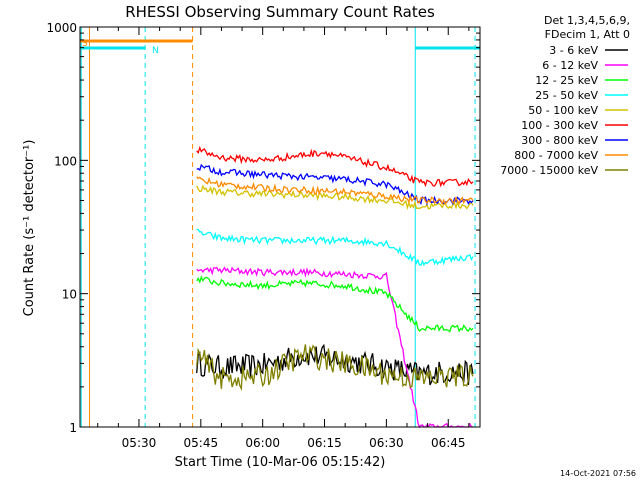  Describe the element at coordinates (587, 34) in the screenshot. I see `legend-header-1: FDecim 1, Att 0` at that location.